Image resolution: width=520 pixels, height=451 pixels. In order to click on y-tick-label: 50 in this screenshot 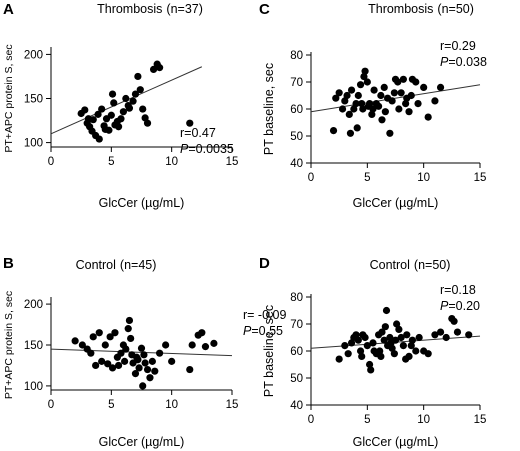, I will do `click(296, 379)`.